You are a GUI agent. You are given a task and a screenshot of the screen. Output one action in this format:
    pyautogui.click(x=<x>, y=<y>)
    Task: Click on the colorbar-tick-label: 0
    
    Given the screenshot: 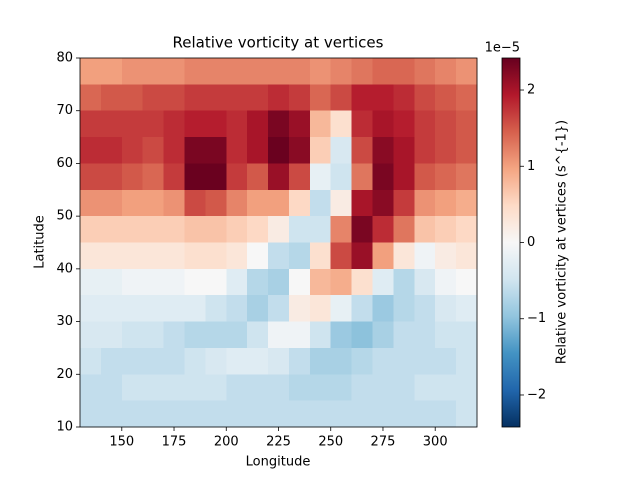 What is the action you would take?
    pyautogui.click(x=531, y=242)
    